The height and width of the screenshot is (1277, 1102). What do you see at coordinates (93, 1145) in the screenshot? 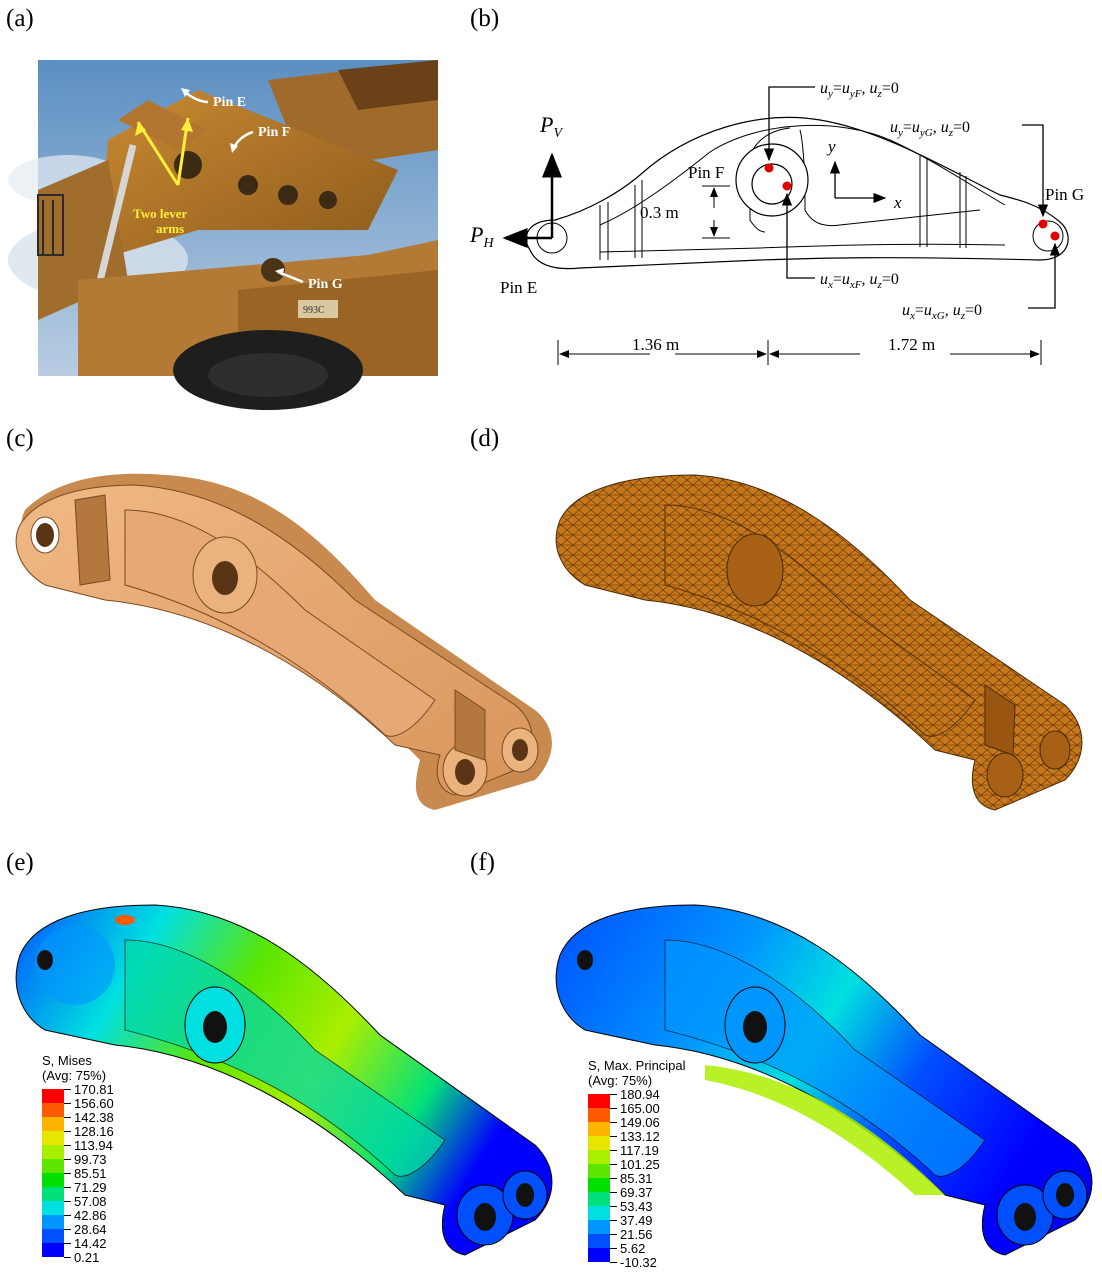
I see `legend-tick-label: 113.94` at bounding box center [93, 1145].